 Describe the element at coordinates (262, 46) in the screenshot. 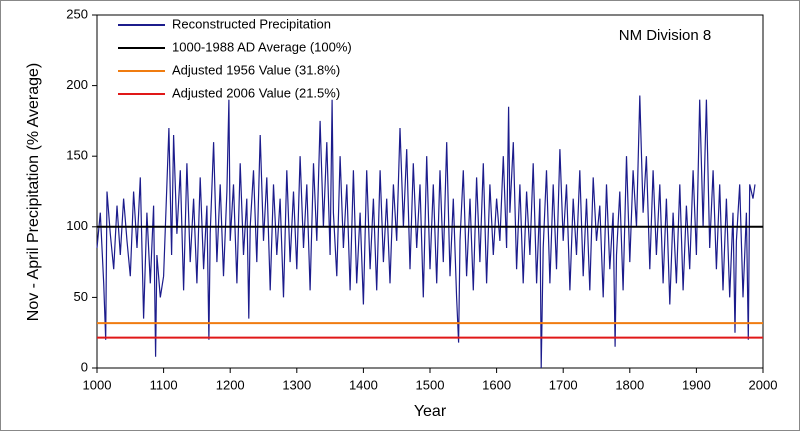

I see `legend-label: 1000-1988 AD Average (100%)` at that location.